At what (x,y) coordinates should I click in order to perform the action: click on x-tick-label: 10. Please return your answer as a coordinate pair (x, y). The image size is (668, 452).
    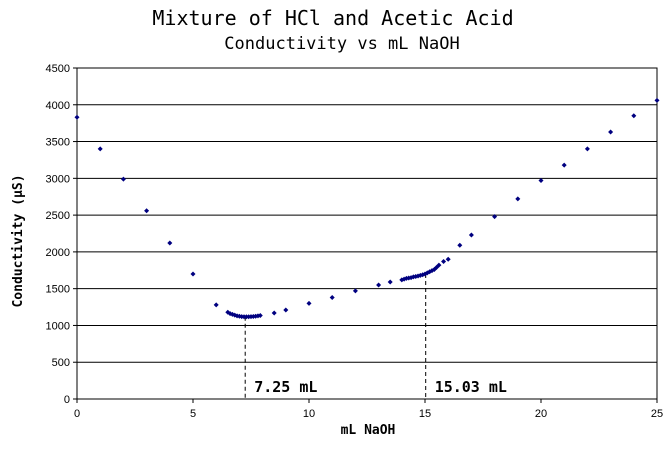
    Looking at the image, I should click on (309, 414).